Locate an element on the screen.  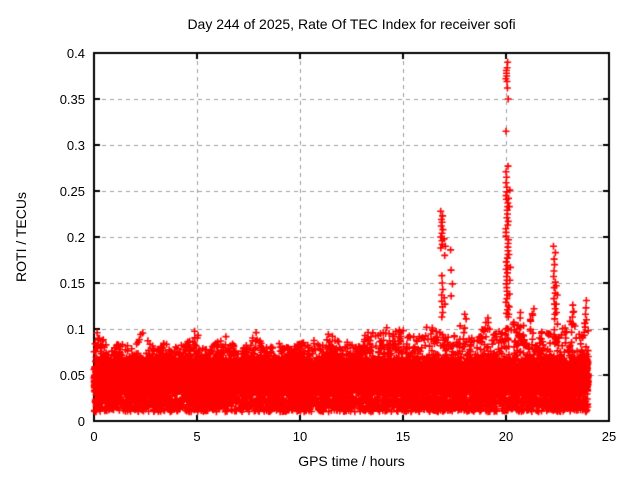
x-tick-label: 10 is located at coordinates (300, 436).